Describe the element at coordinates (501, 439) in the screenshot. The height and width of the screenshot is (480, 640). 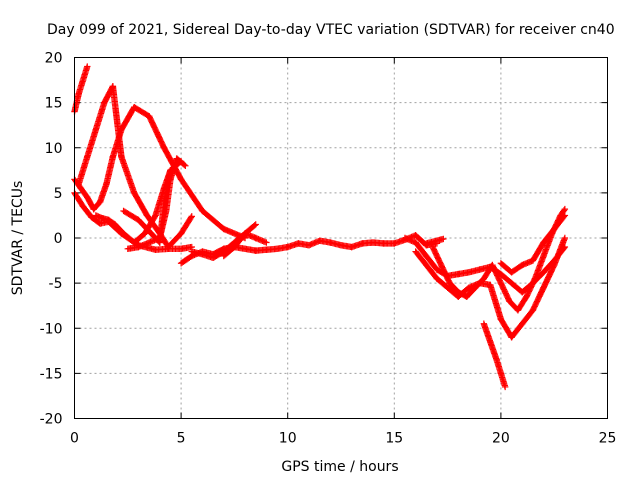
I see `x-tick-label: 20` at that location.